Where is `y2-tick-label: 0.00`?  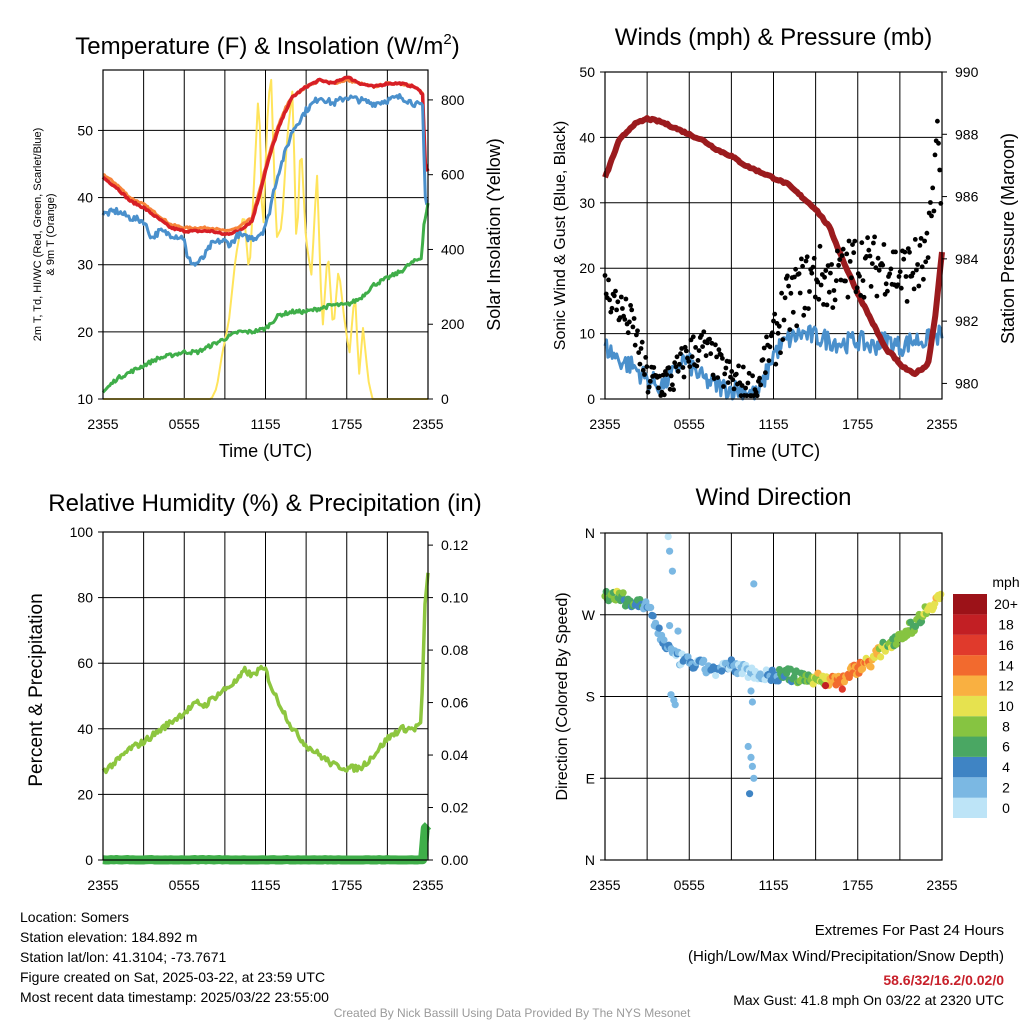 y2-tick-label: 0.00 is located at coordinates (454, 860).